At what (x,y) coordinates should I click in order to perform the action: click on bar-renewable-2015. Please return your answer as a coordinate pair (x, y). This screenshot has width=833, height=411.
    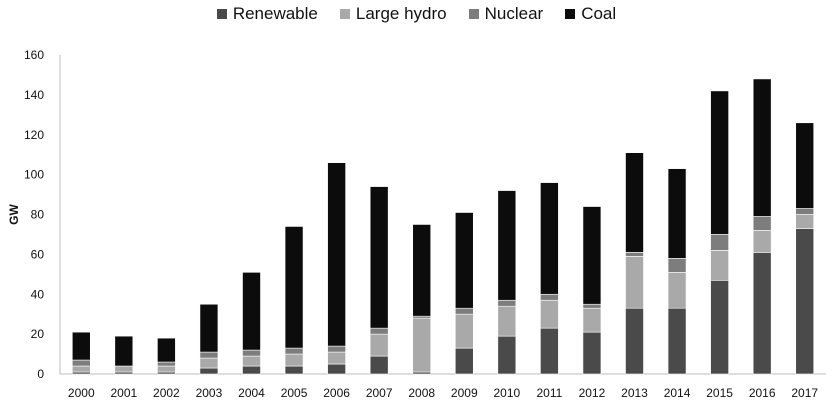
    Looking at the image, I should click on (719, 327).